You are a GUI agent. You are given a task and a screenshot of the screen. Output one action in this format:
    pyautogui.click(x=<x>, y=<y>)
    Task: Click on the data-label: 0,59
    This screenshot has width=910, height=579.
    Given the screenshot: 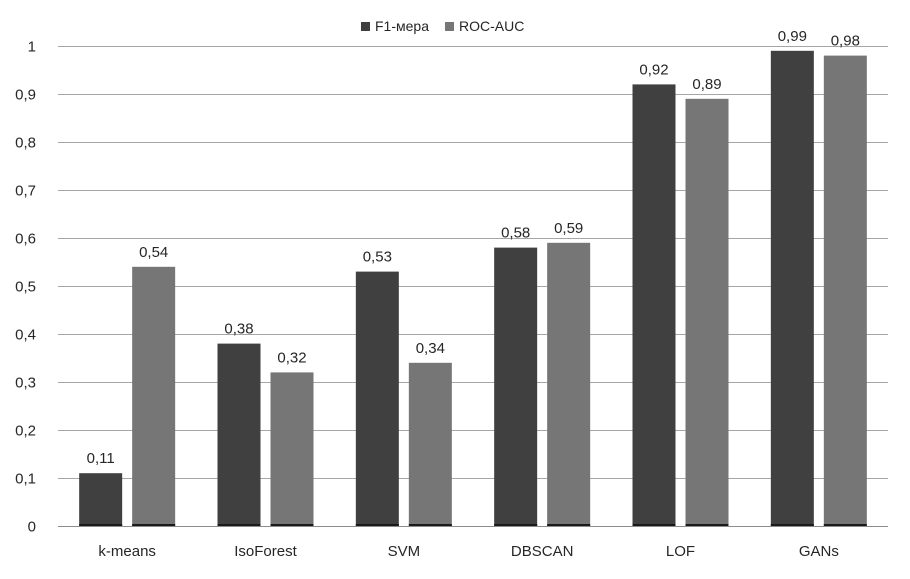 What is the action you would take?
    pyautogui.click(x=568, y=228)
    